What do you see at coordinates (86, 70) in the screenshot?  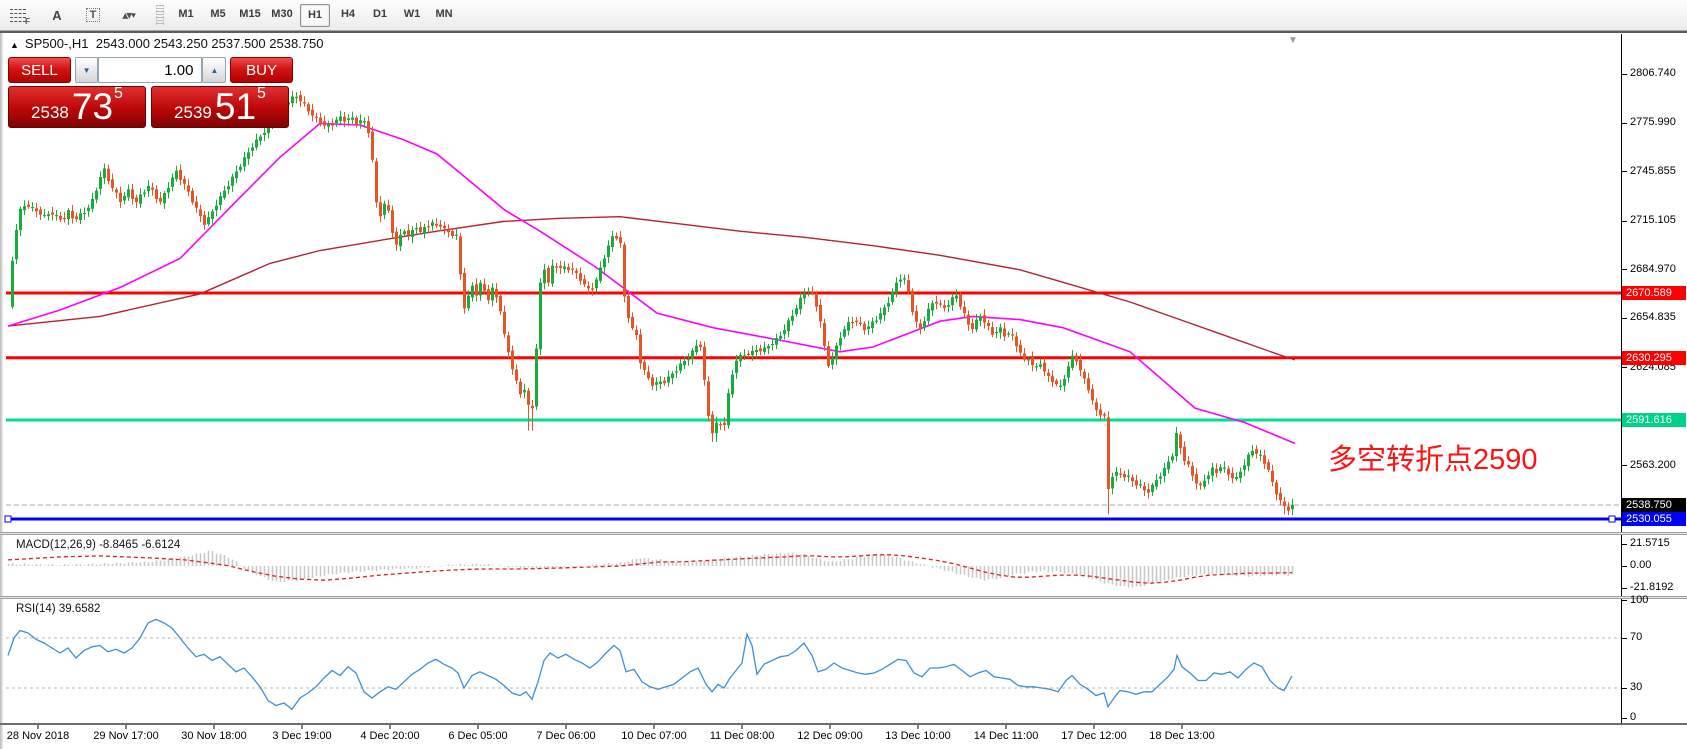 I see `volume-decrease-button: ▼` at bounding box center [86, 70].